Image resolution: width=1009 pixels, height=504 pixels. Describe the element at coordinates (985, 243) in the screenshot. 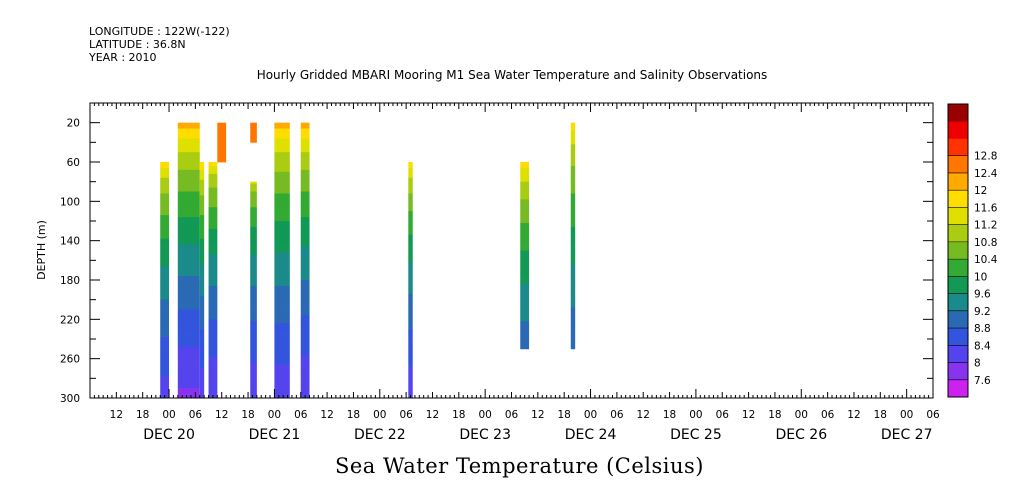

I see `colorbar-level-label: 10.8` at that location.